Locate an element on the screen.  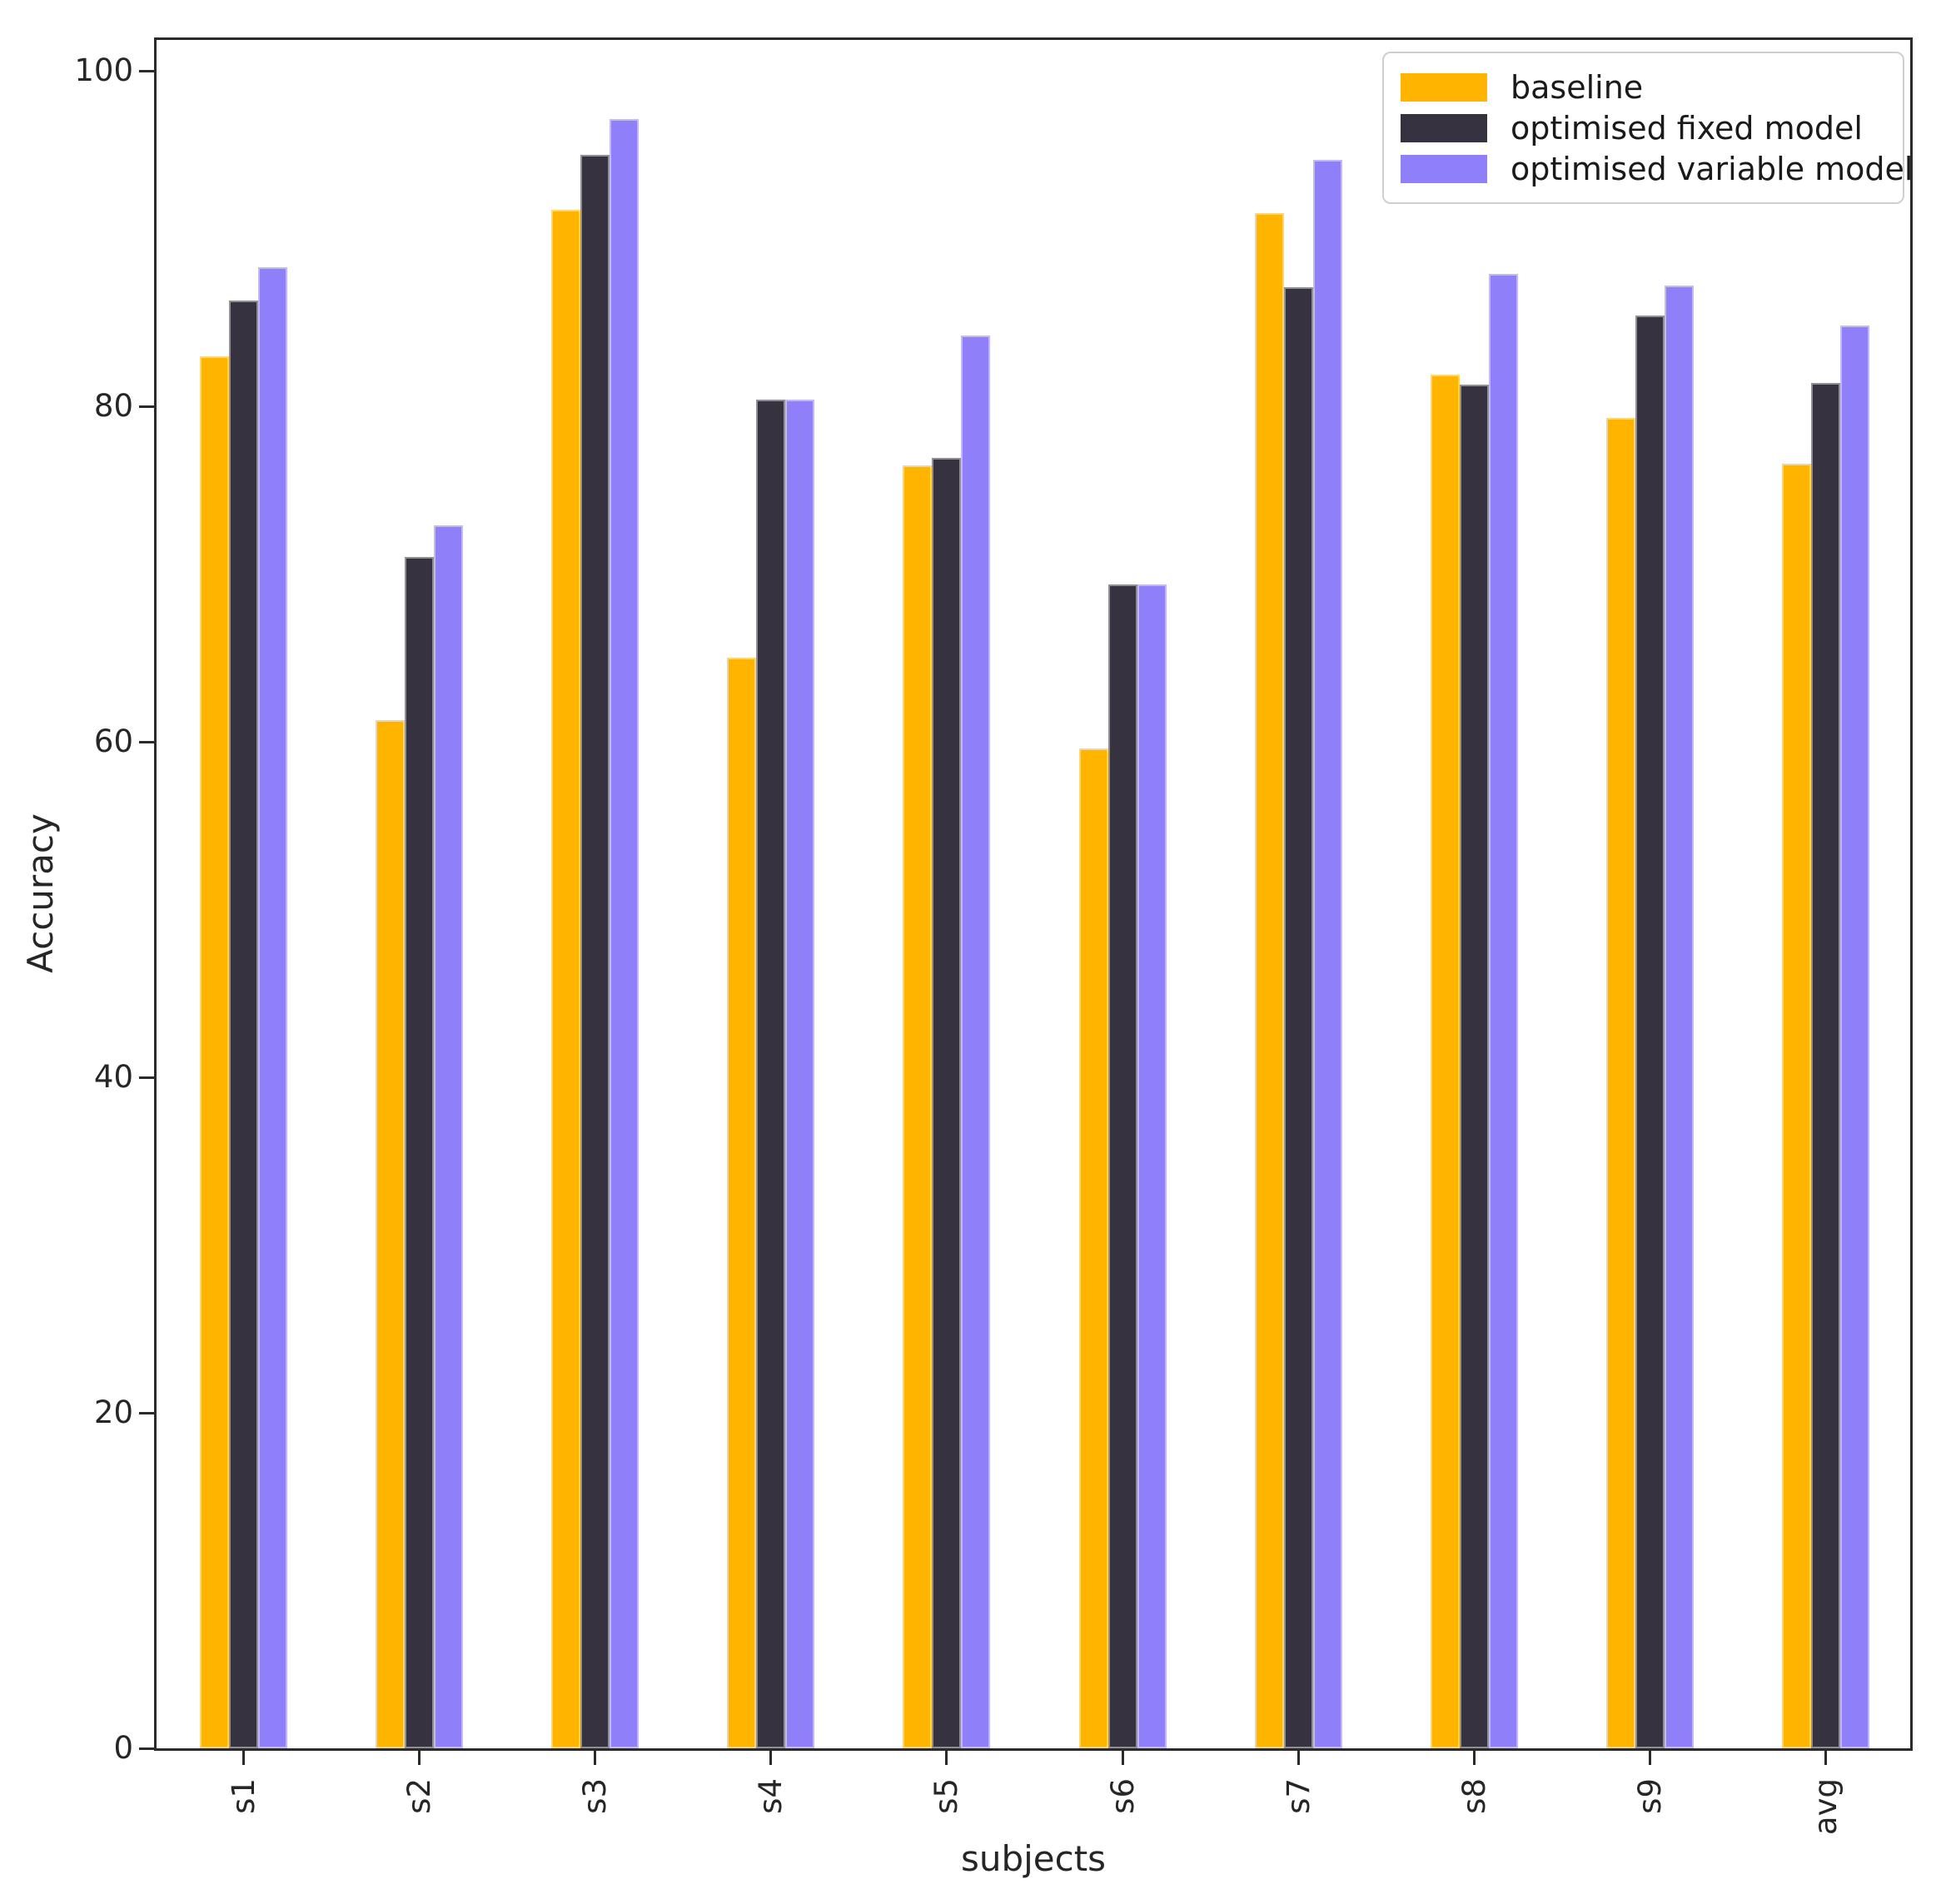
x-axis-tick-label: s5 is located at coordinates (946, 1796).